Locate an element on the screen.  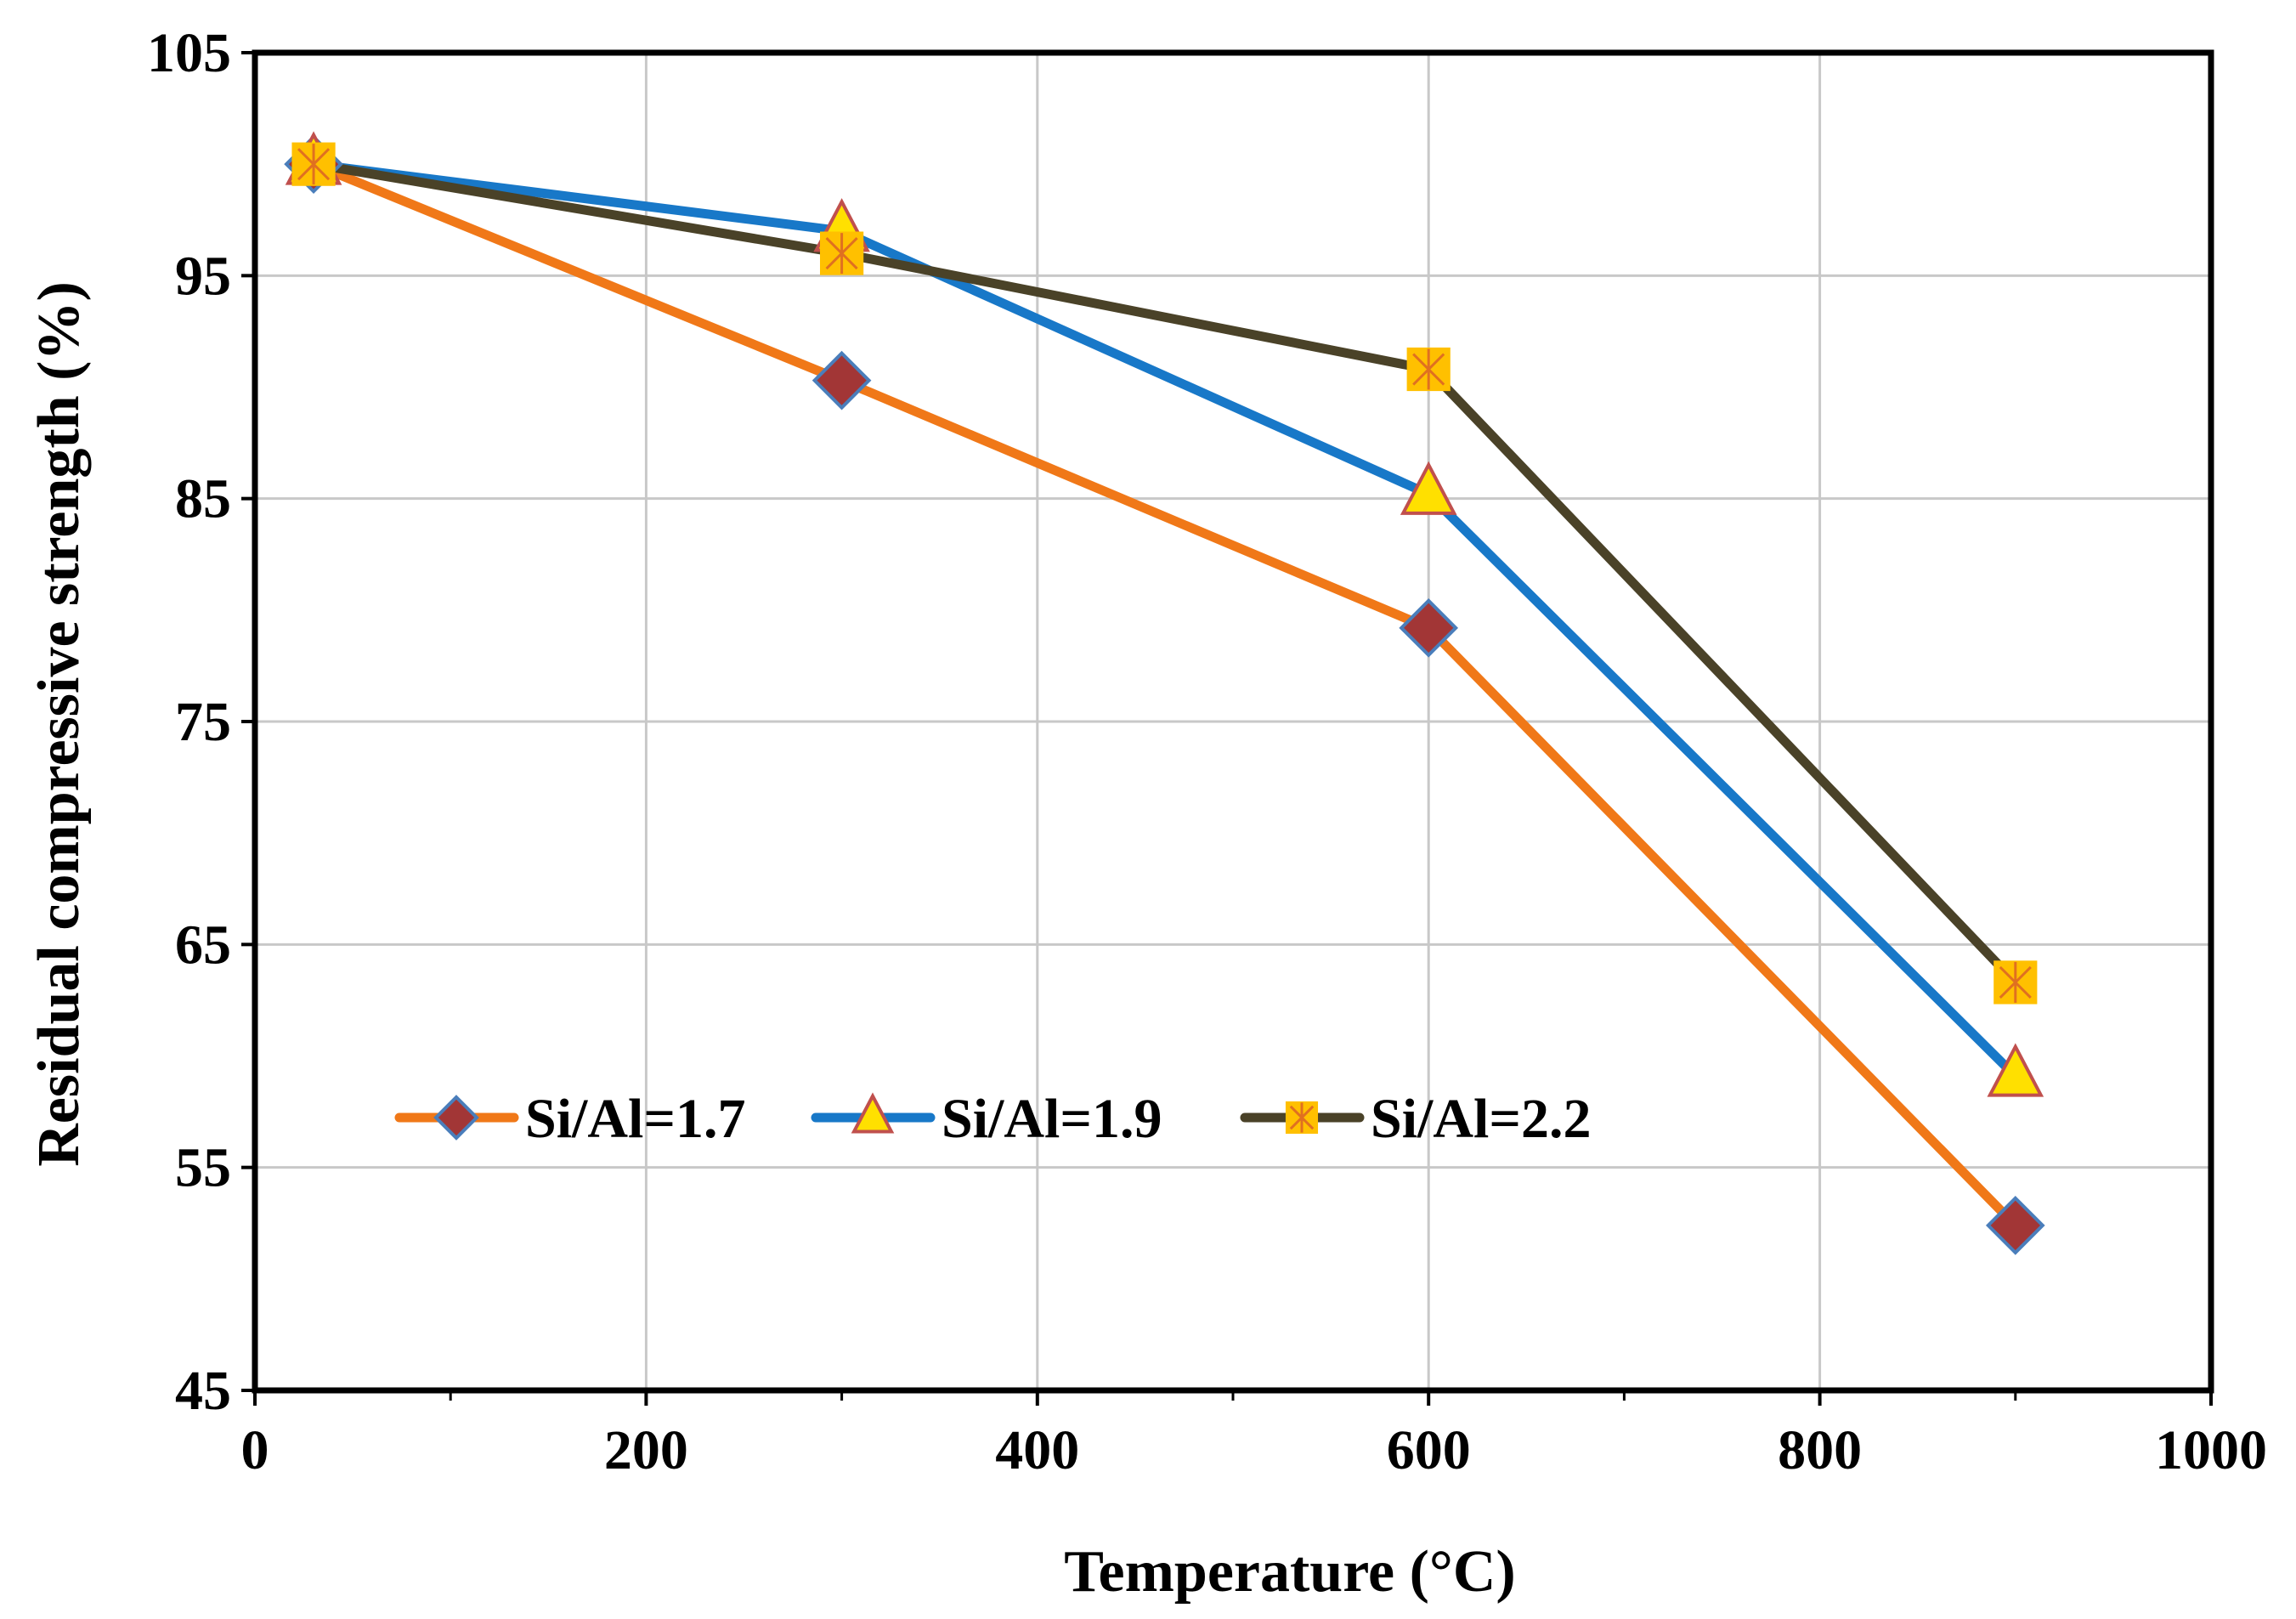
legend-entry-1: Si/Al=1.7 is located at coordinates (570, 1119).